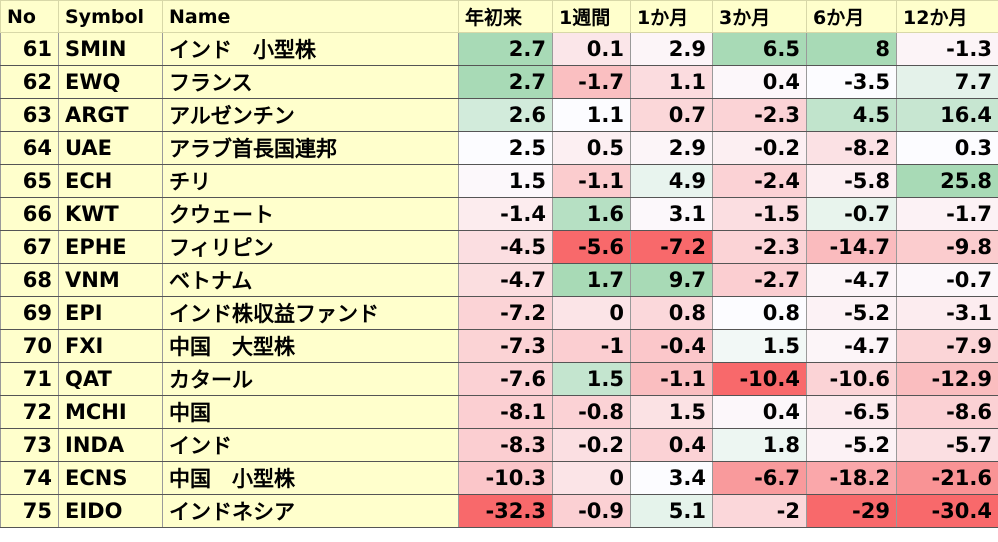  What do you see at coordinates (110, 313) in the screenshot?
I see `symbol: EPI` at bounding box center [110, 313].